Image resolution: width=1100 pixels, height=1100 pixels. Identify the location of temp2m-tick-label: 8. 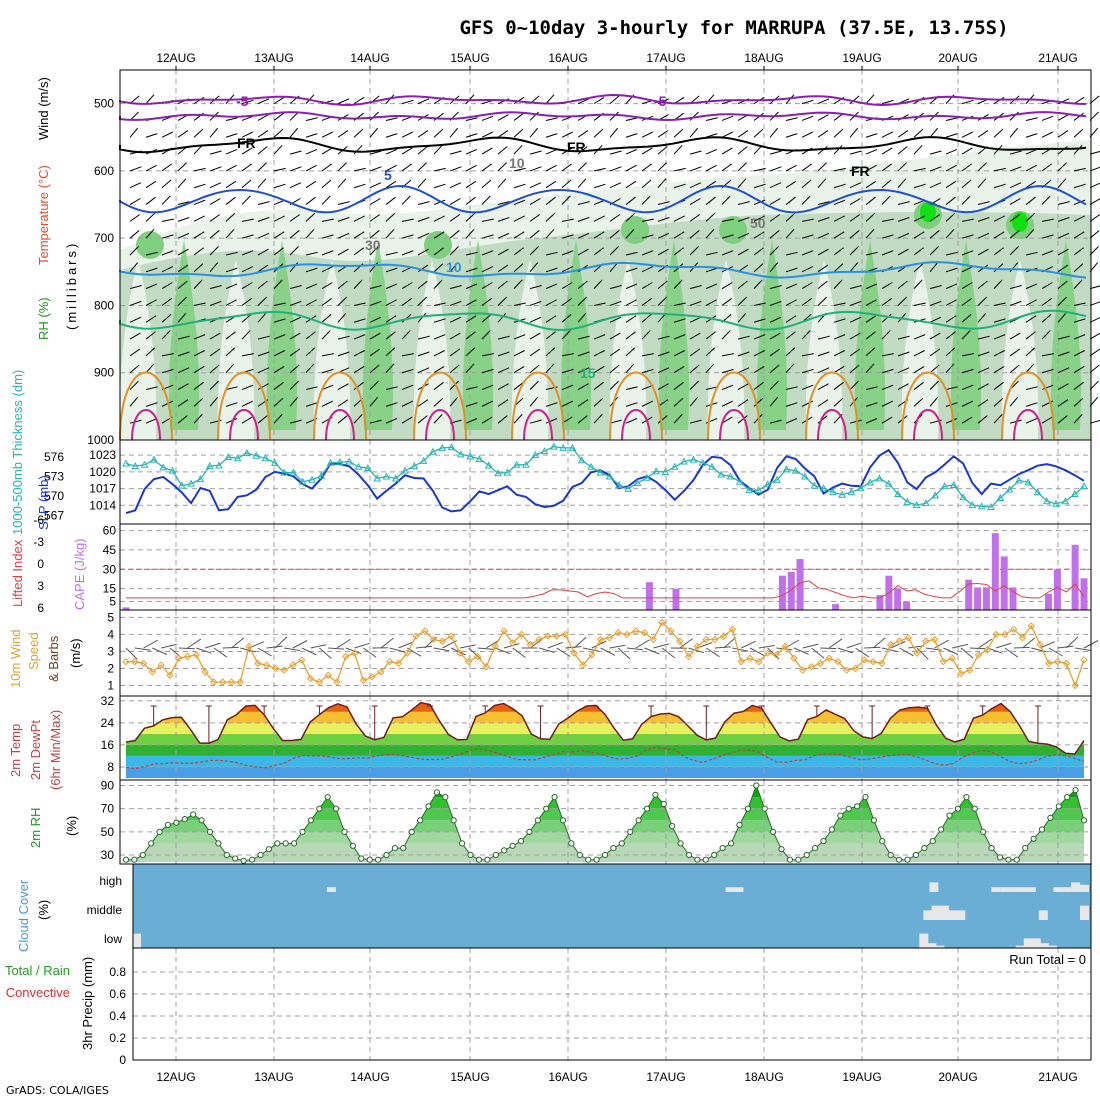
(110, 767).